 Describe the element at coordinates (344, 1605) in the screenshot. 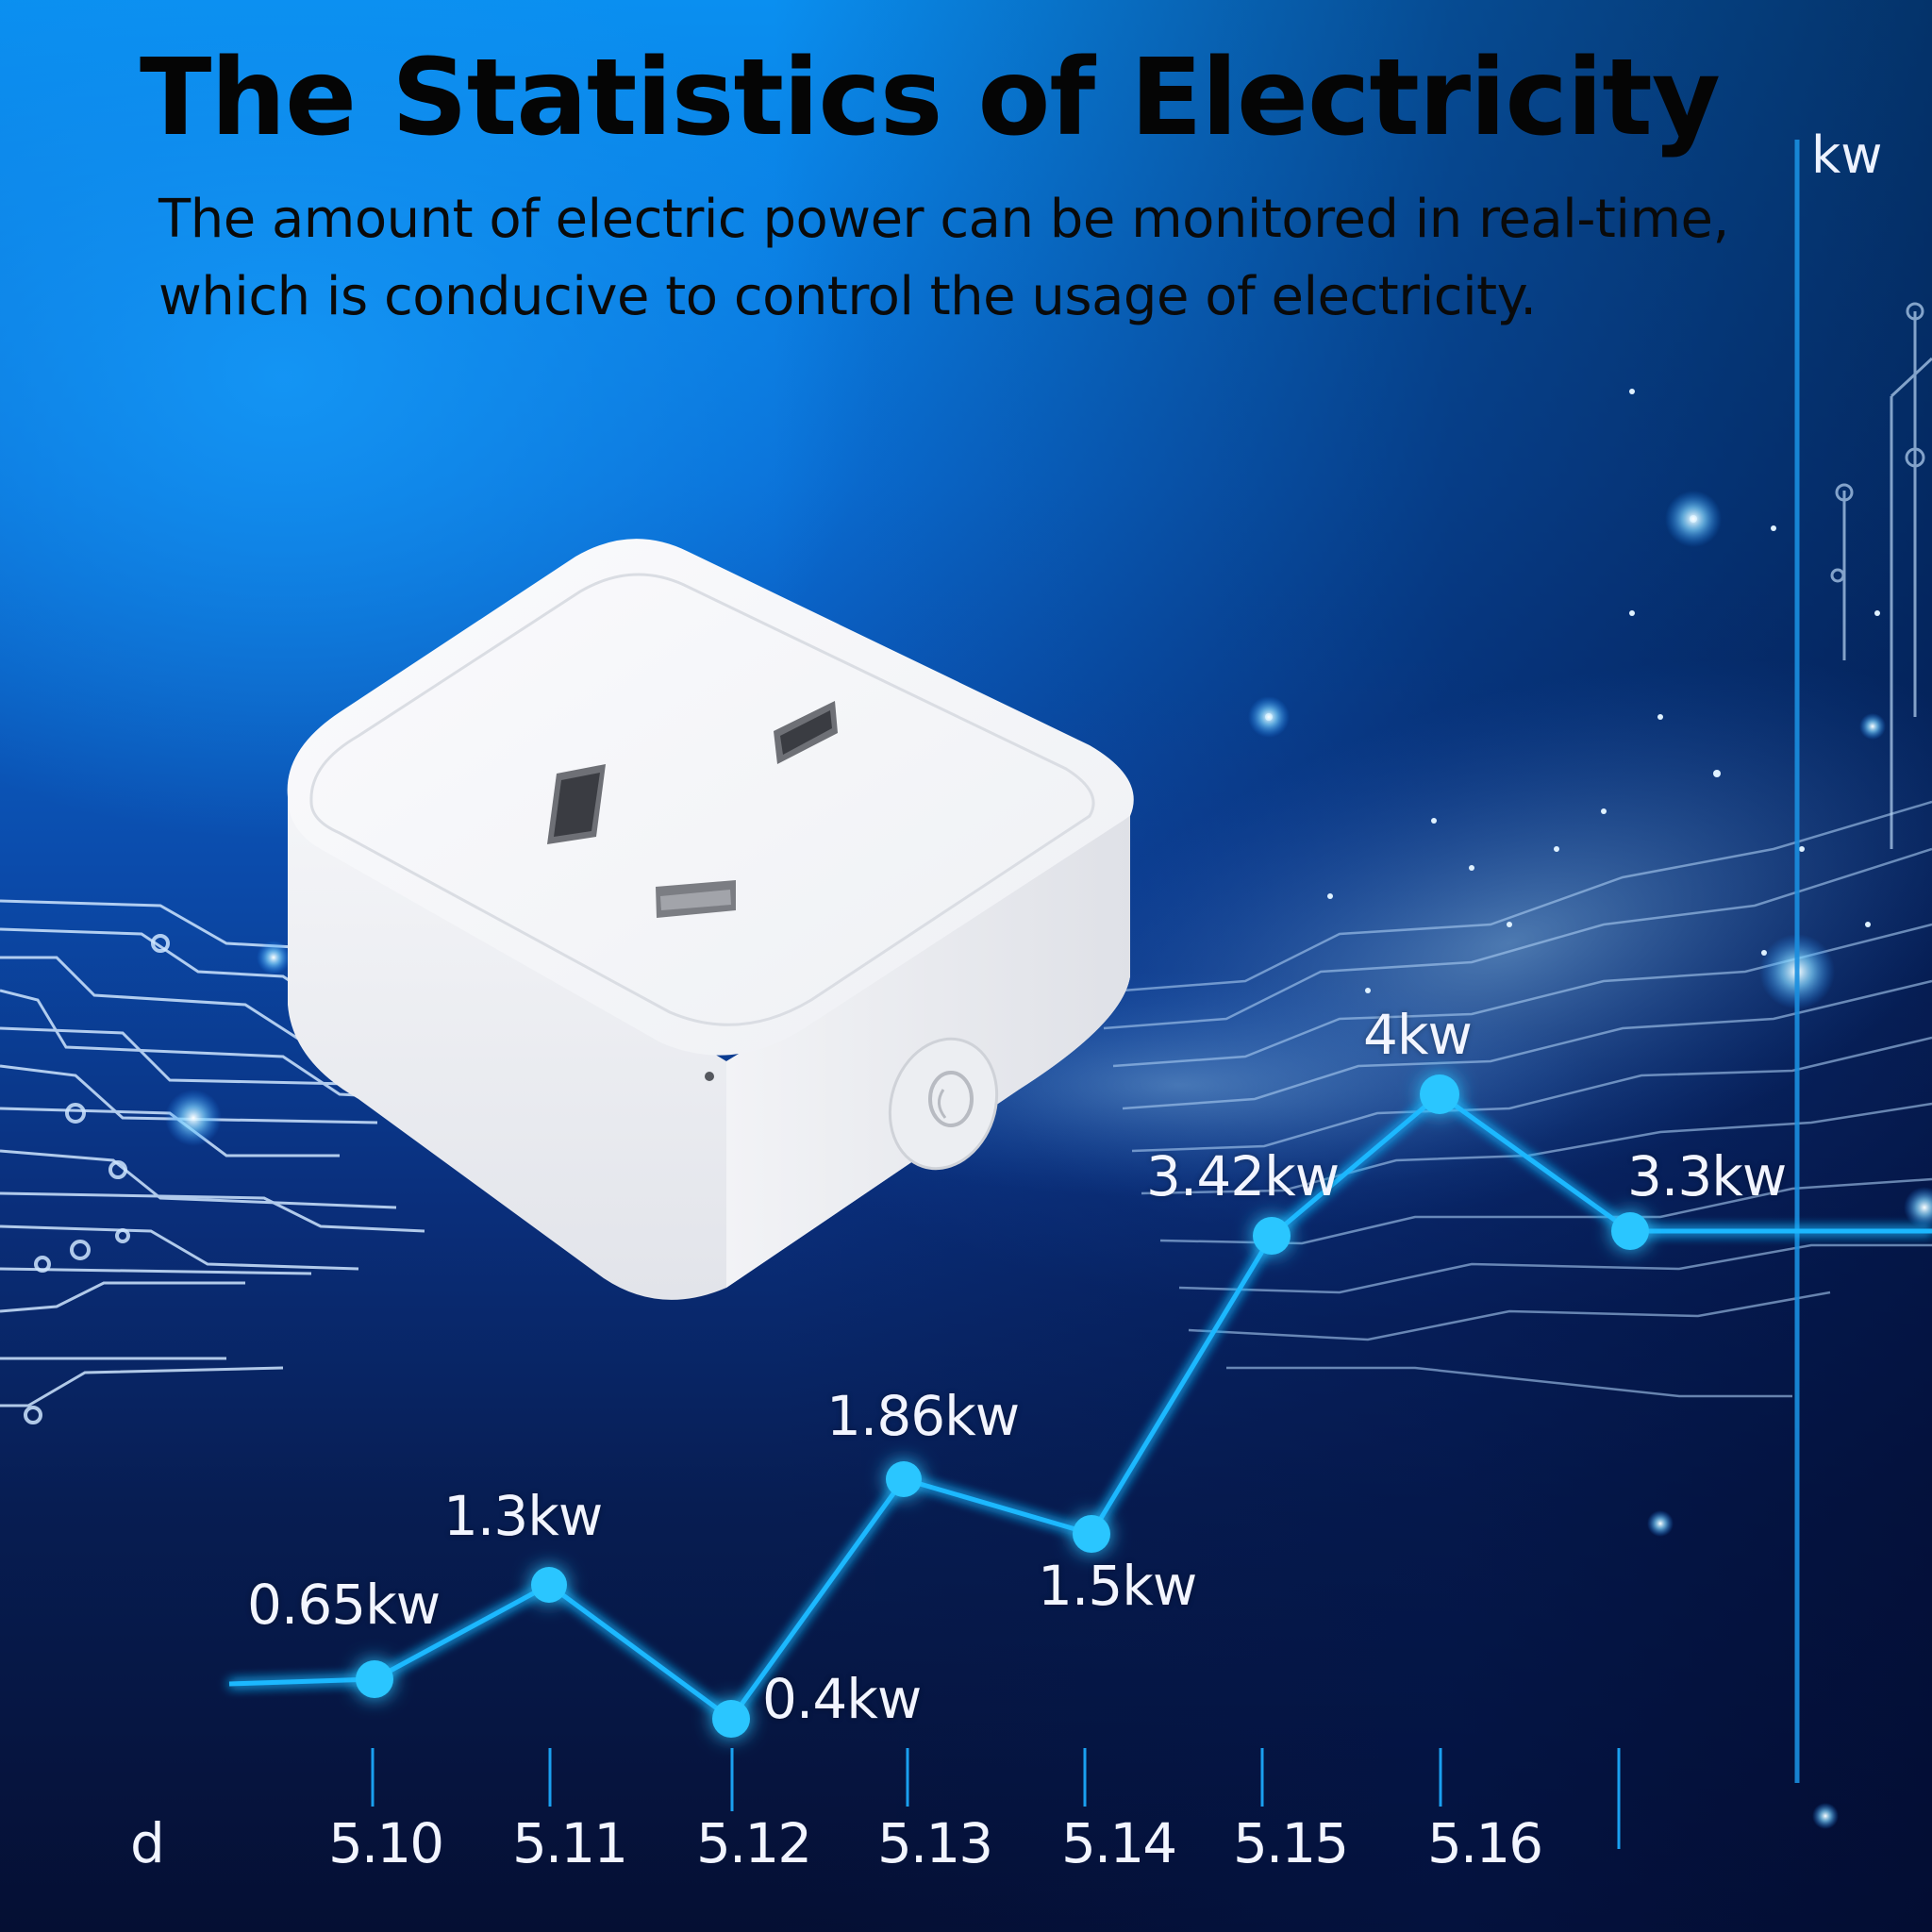

I see `point-label: 0.65kw` at that location.